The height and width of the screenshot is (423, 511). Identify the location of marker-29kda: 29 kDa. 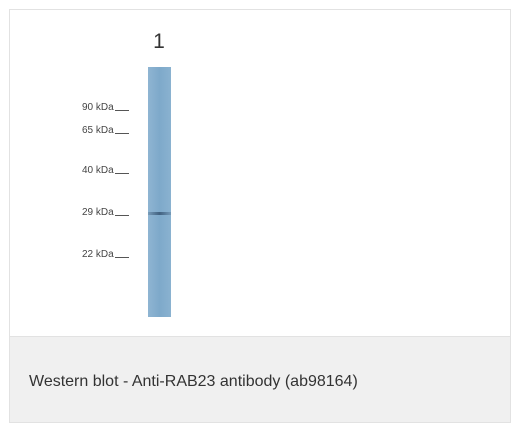
(105, 212).